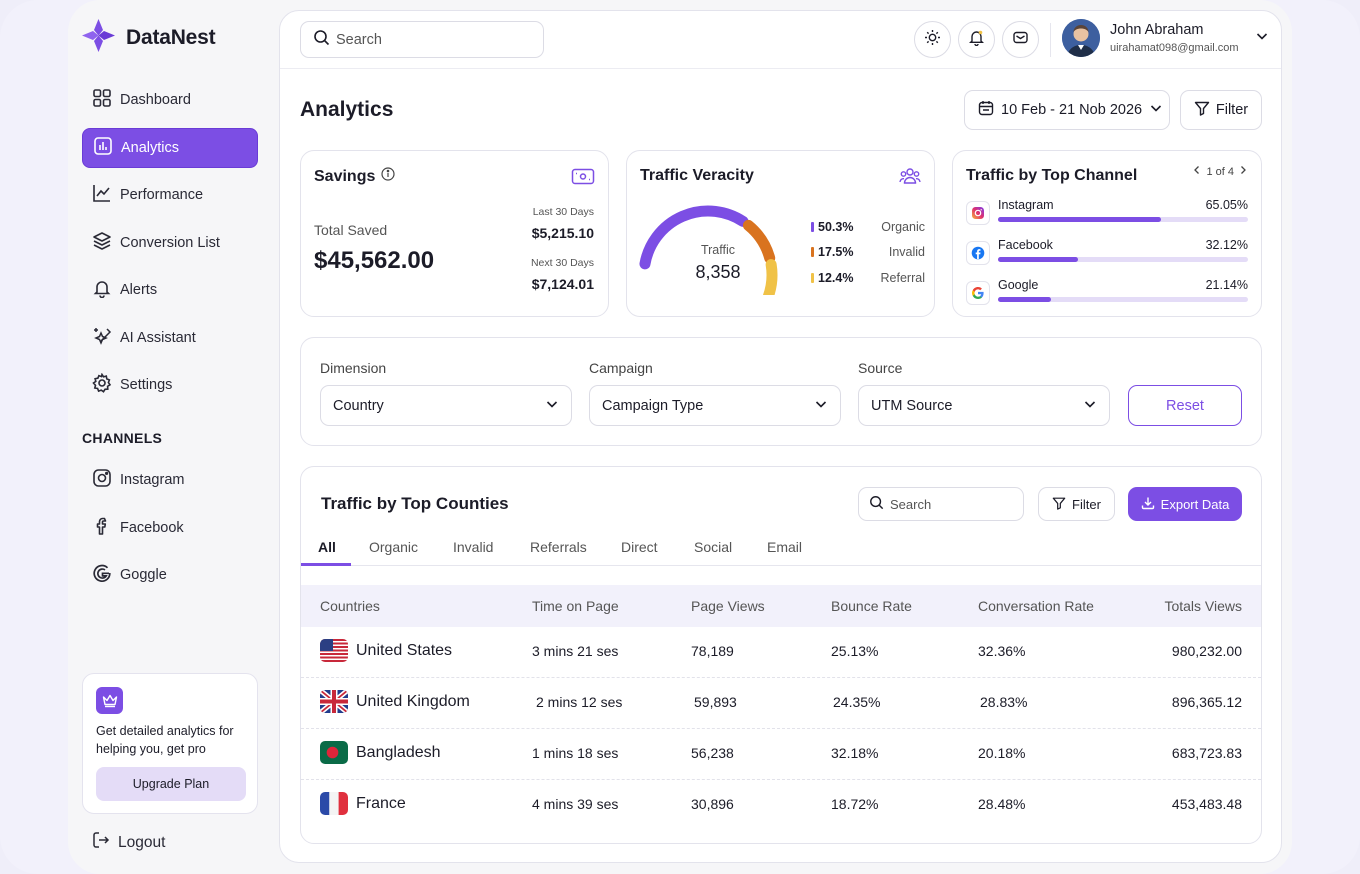  I want to click on user-menu: John Abraham uirahamat098@gmail.com, so click(1165, 38).